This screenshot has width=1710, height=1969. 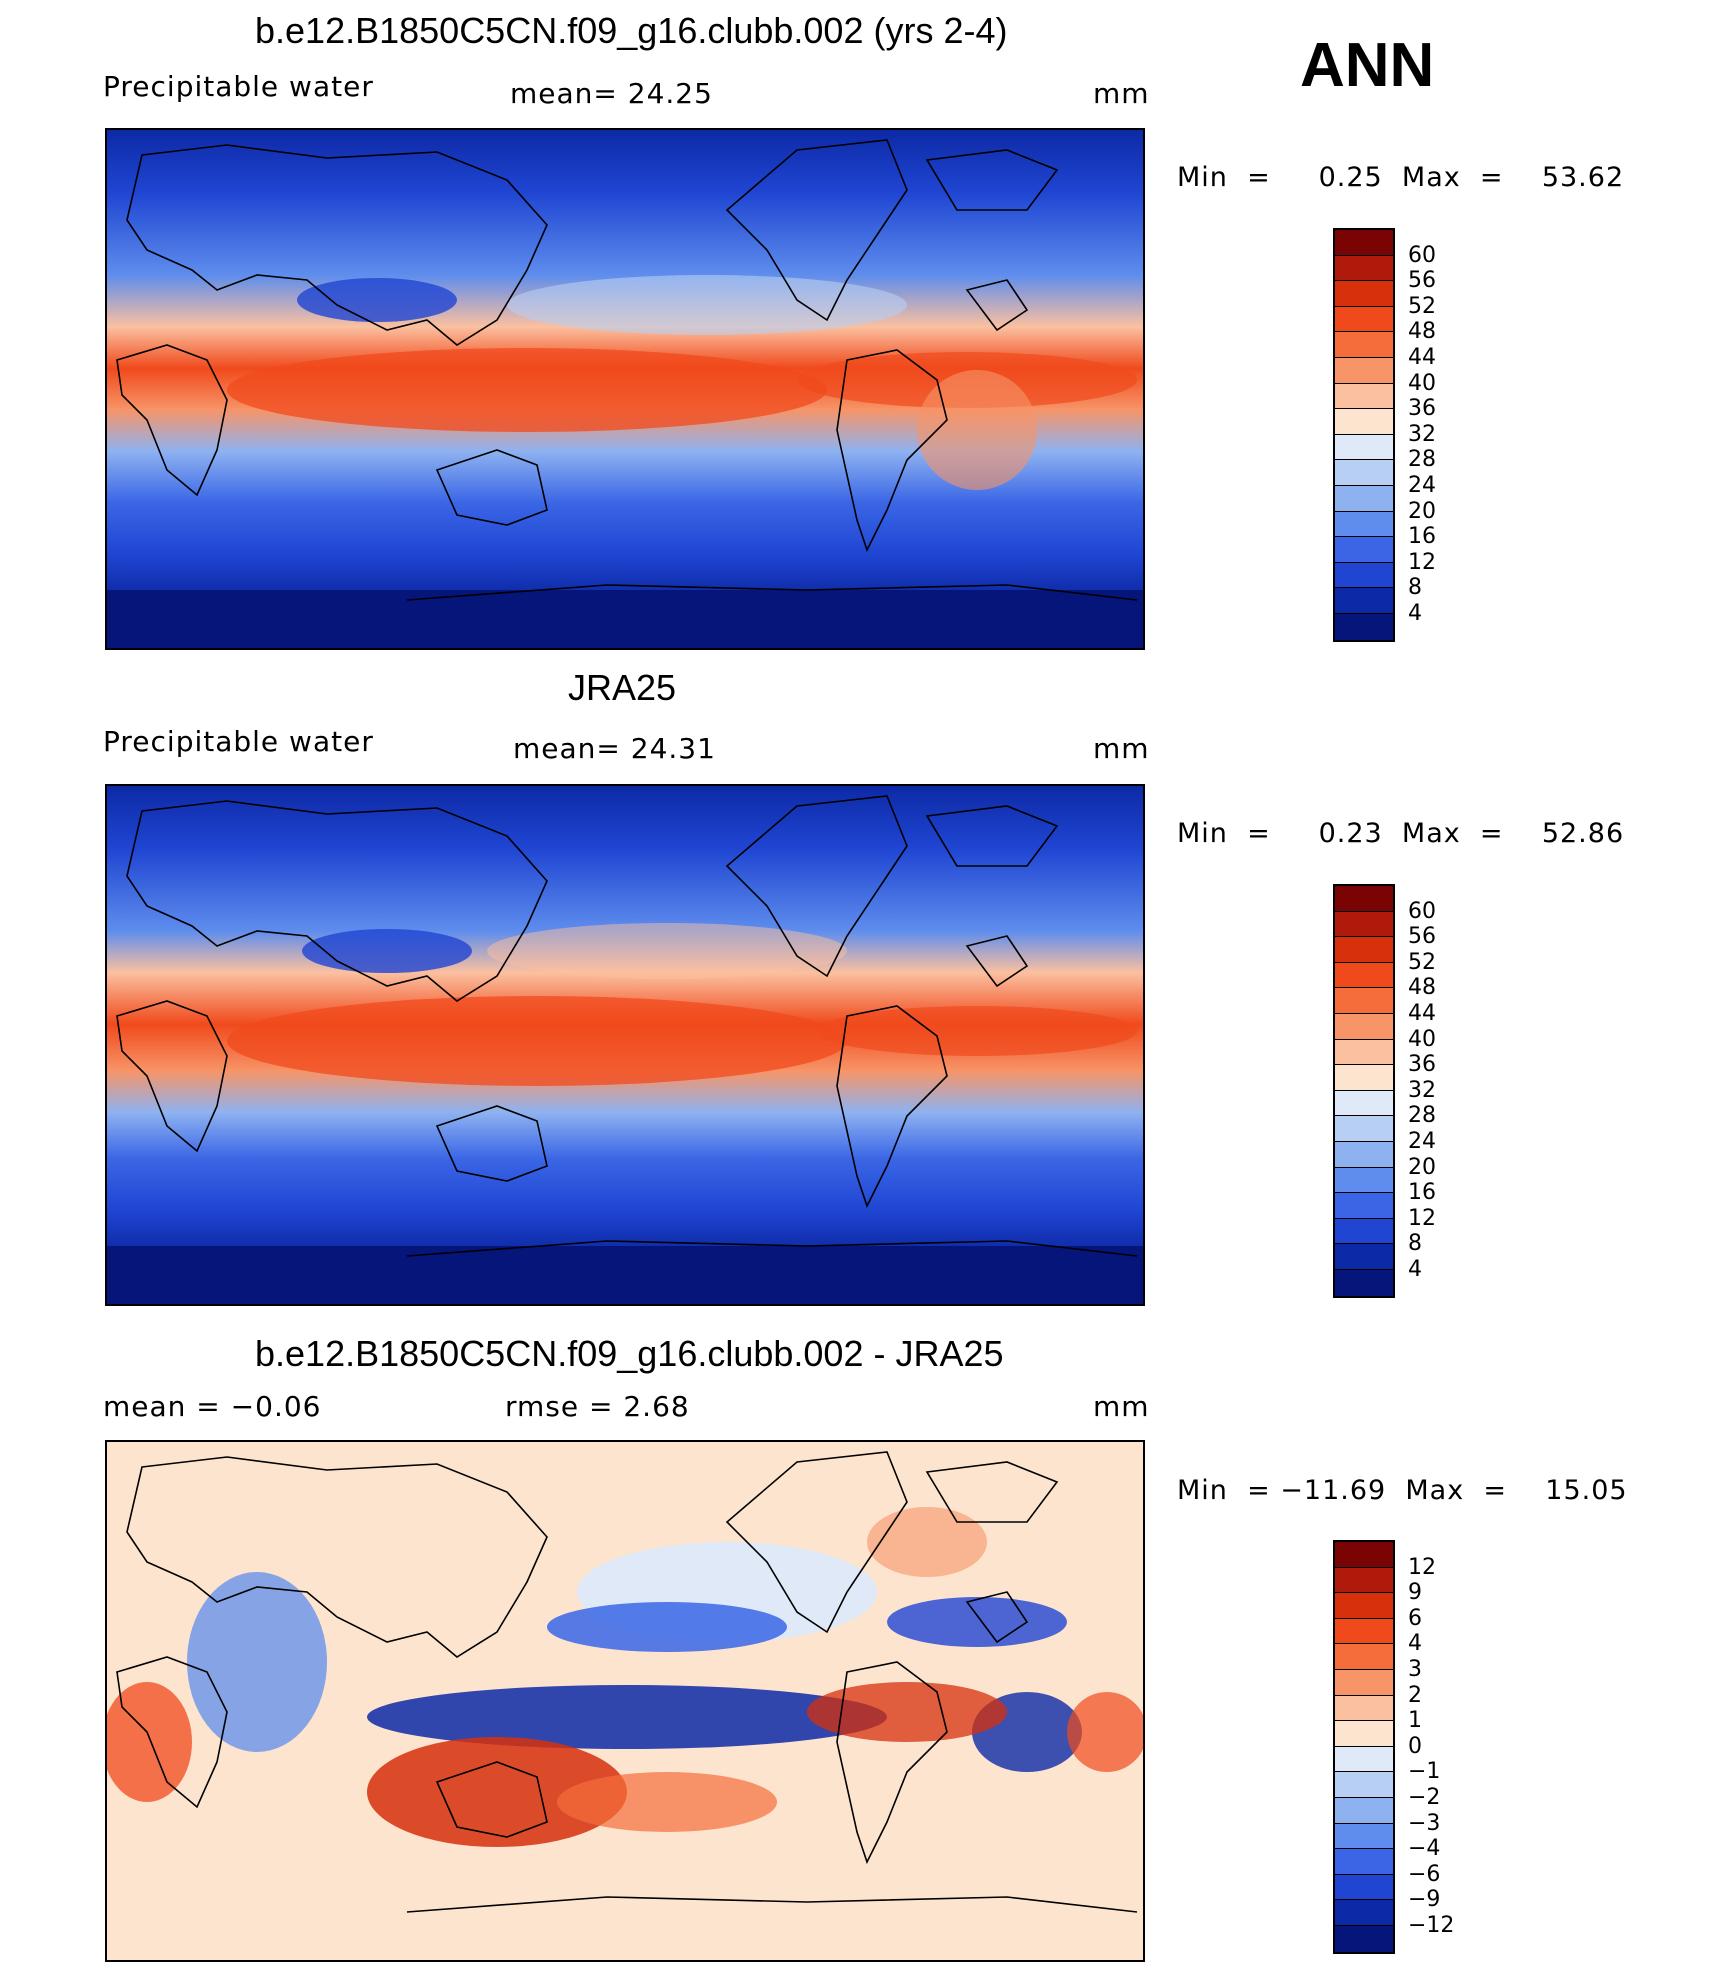 I want to click on panel3-units-label: mm, so click(x=1121, y=1406).